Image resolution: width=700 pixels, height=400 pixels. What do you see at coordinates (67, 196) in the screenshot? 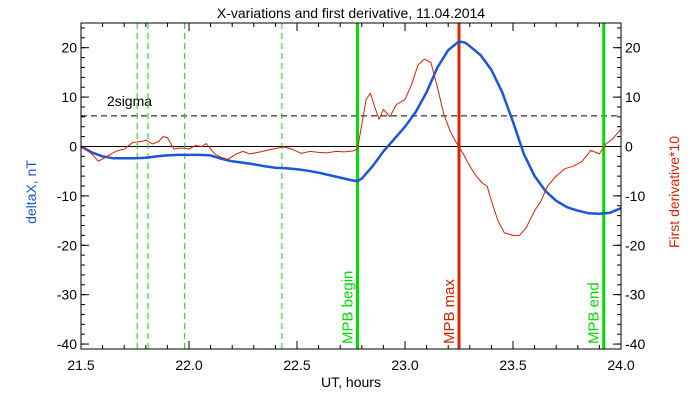
I see `y-tick-label-left: -10` at bounding box center [67, 196].